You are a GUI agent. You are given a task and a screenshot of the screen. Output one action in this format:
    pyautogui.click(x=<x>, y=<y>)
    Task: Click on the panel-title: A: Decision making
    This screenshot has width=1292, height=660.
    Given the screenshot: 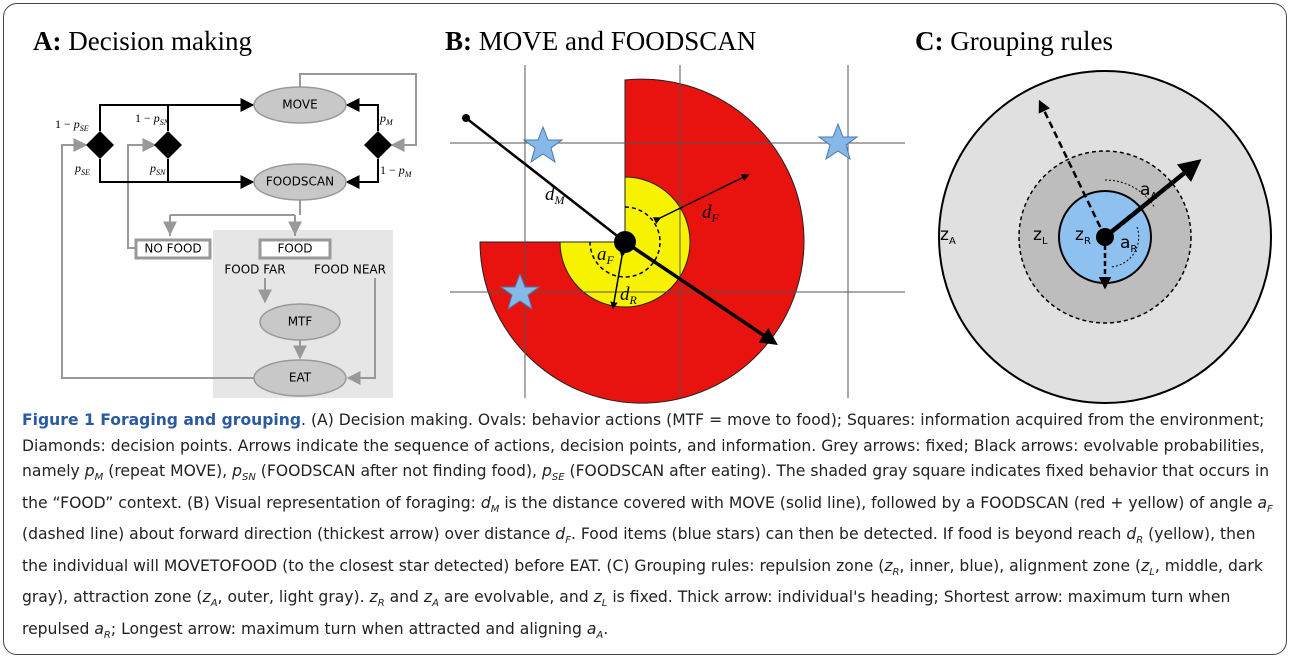 What is the action you would take?
    pyautogui.click(x=142, y=41)
    